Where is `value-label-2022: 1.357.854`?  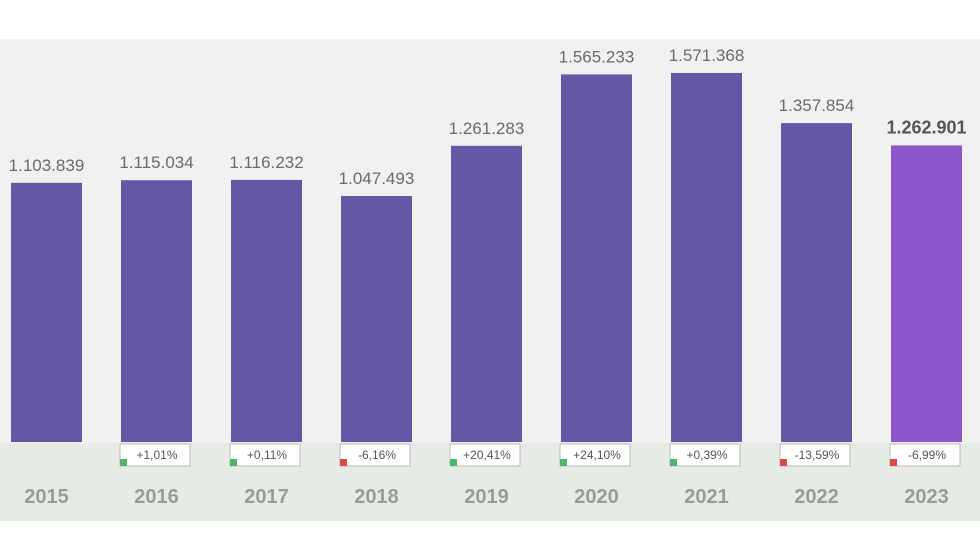 value-label-2022: 1.357.854 is located at coordinates (817, 105).